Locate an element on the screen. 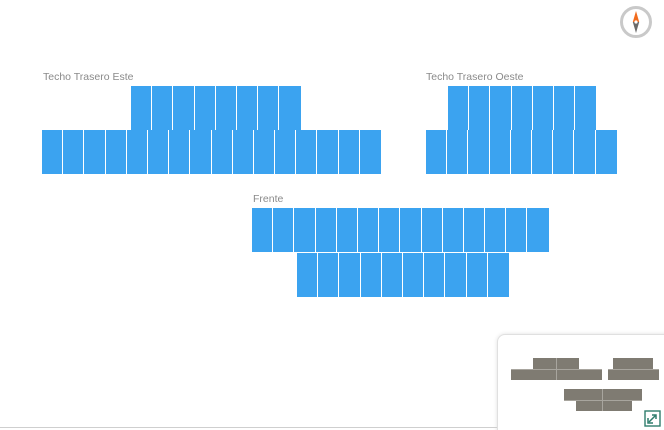 This screenshot has height=430, width=664. panel-row-techo-trasero-este-bottom is located at coordinates (211, 152).